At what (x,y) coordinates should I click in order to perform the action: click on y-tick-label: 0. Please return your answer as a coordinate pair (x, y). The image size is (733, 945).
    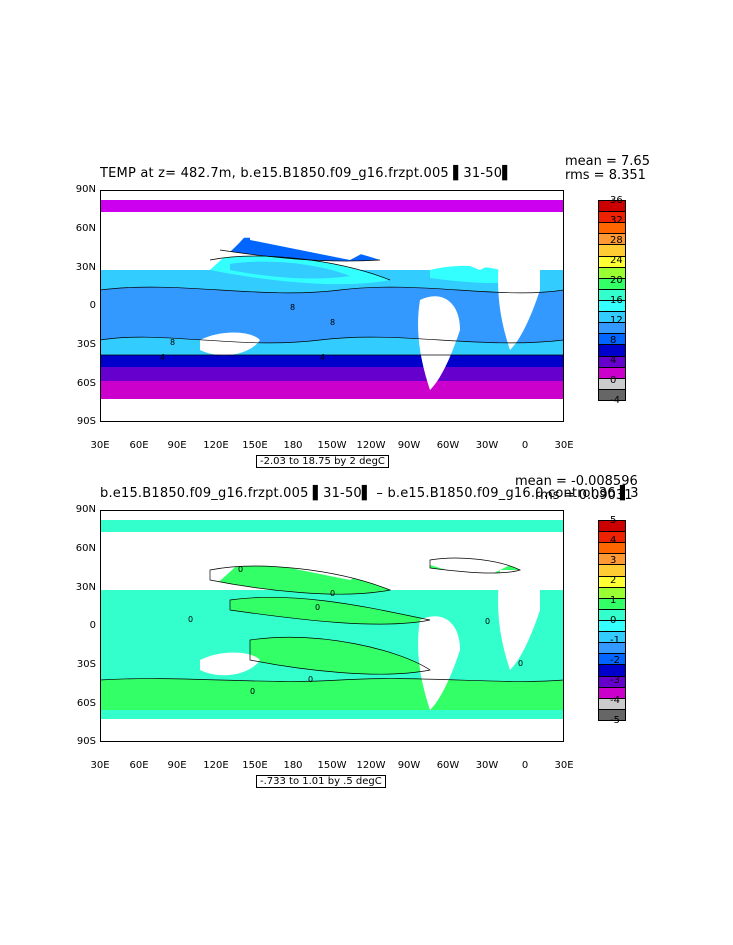
    Looking at the image, I should click on (92, 625).